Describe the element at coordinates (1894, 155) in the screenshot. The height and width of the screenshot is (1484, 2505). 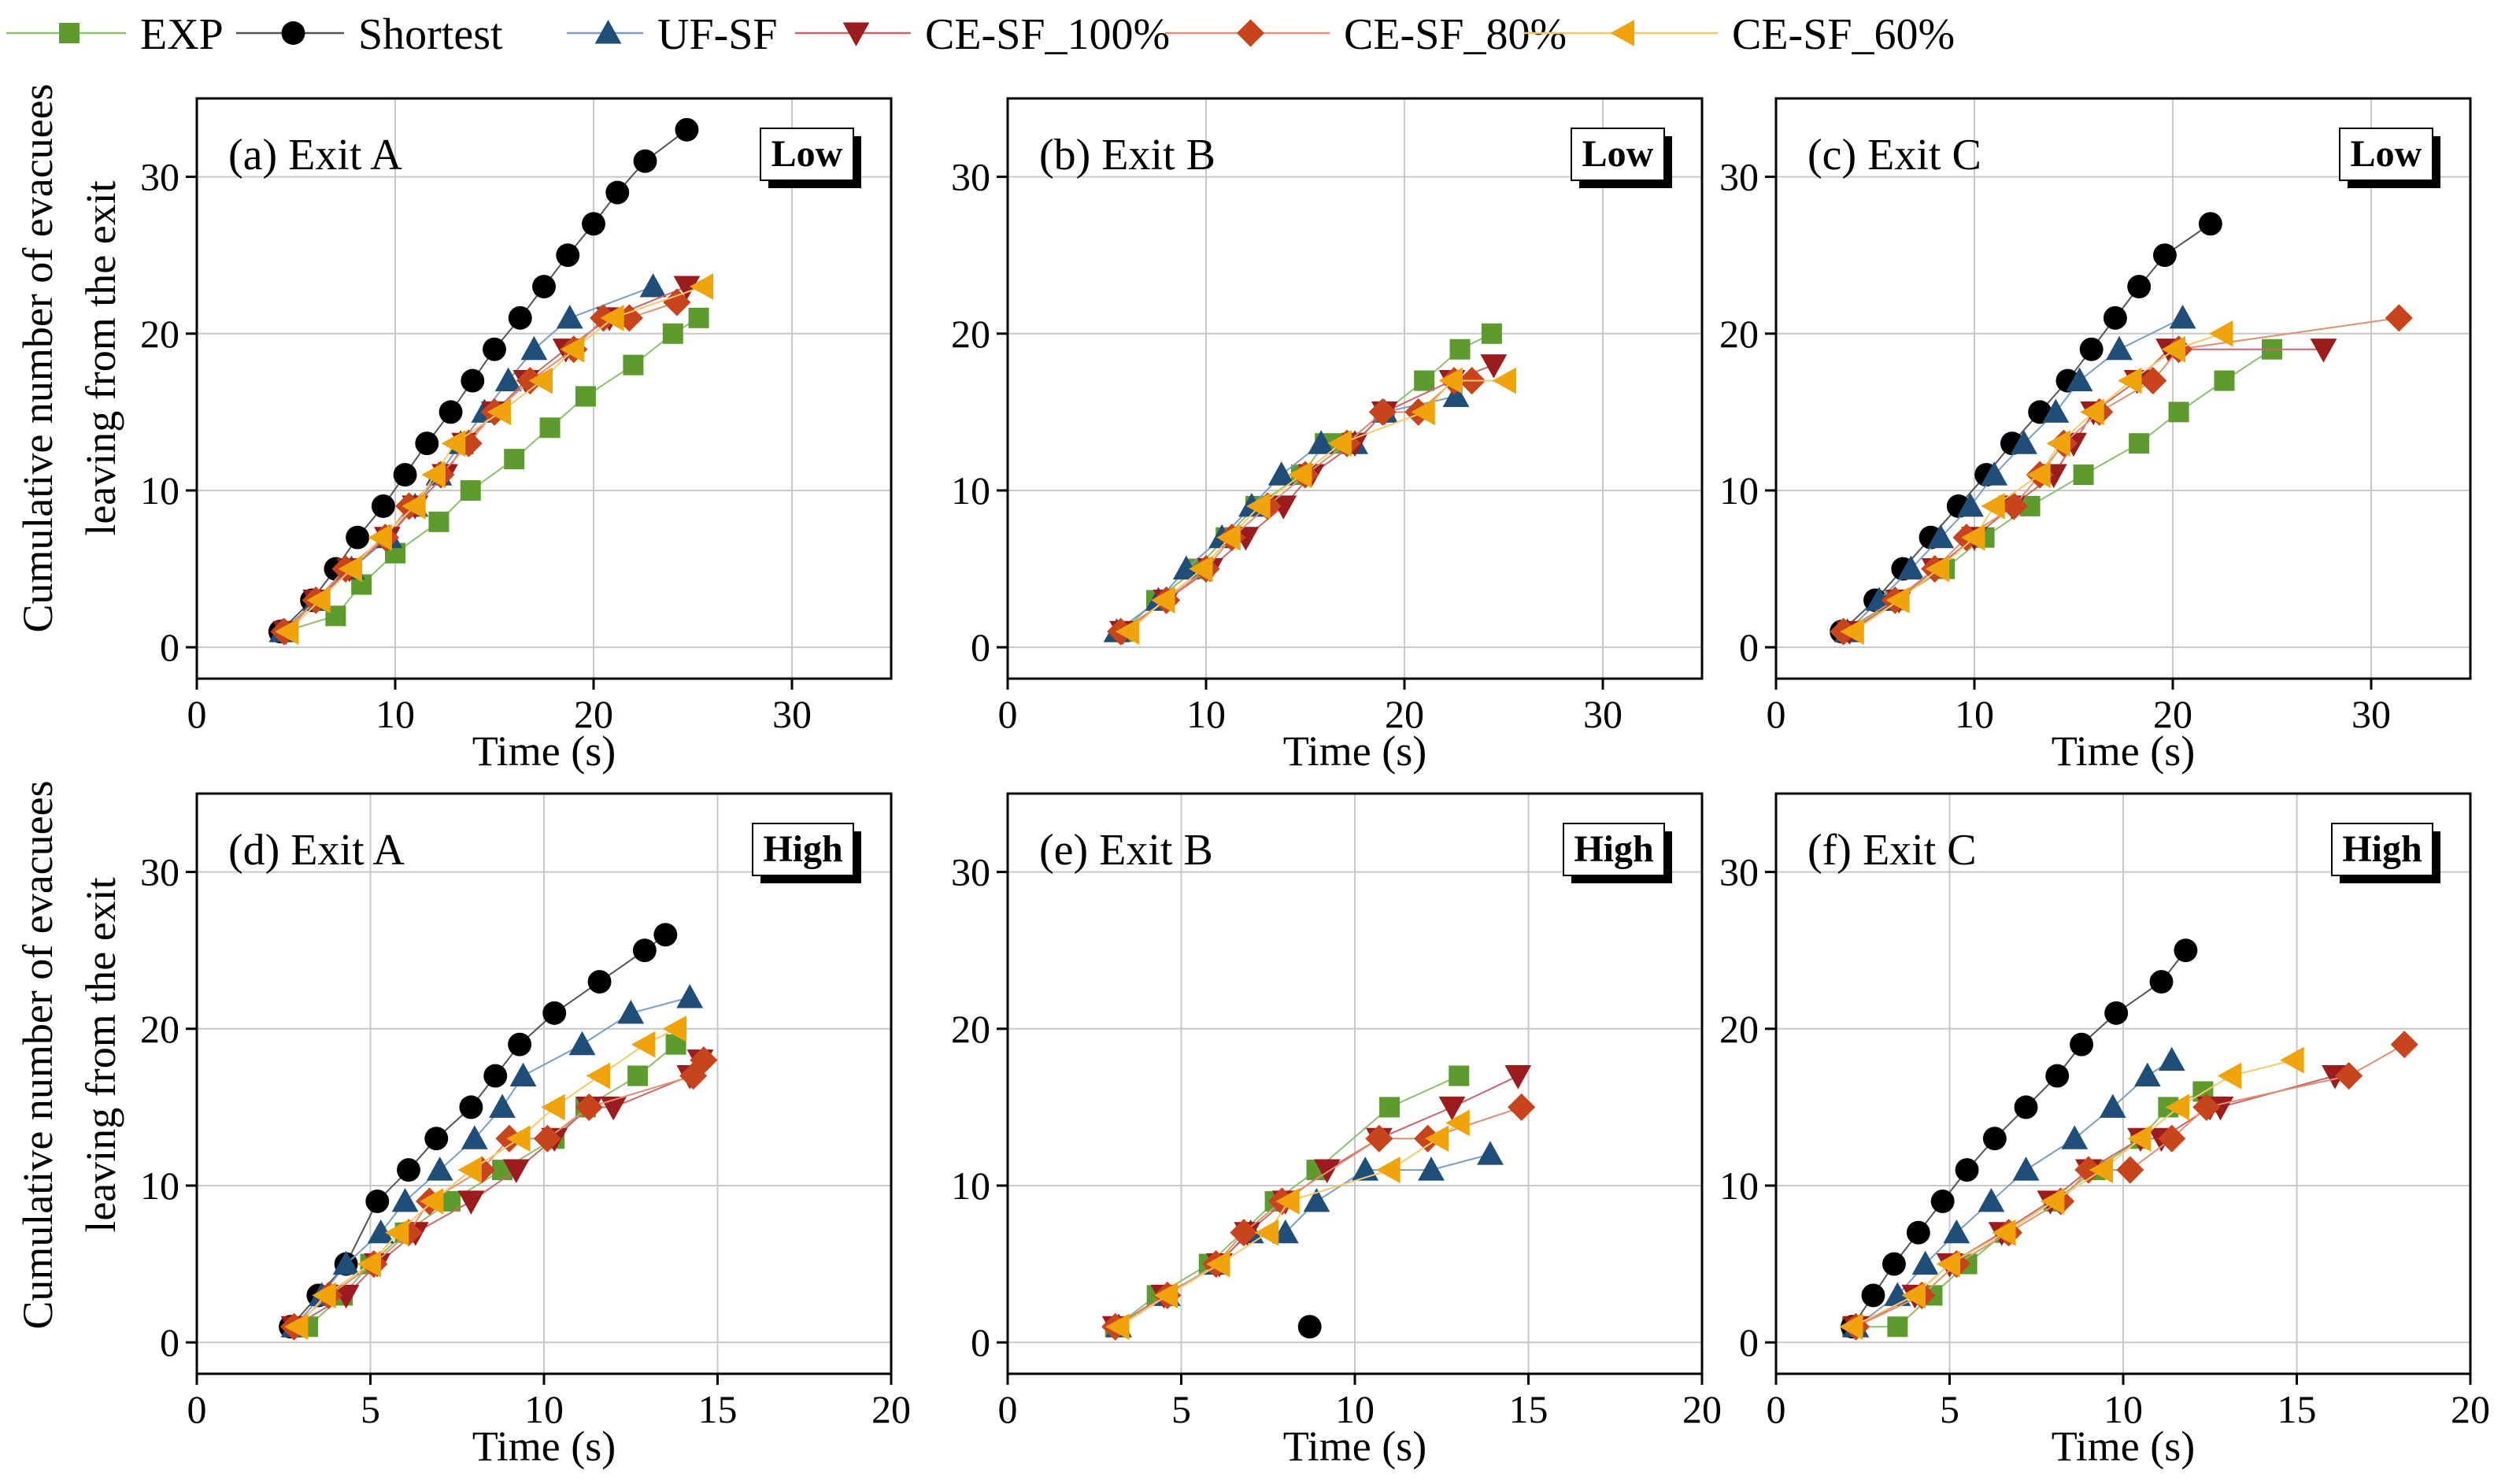
I see `panel-title: (c) Exit C` at that location.